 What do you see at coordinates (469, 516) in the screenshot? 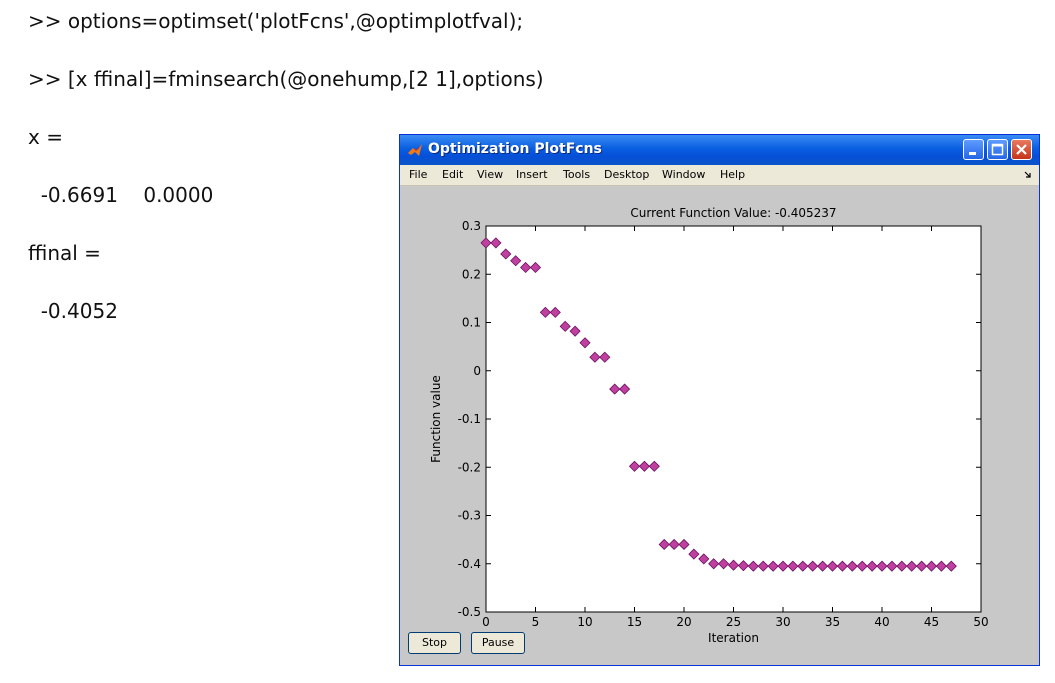
I see `y-tick-label: -0.3` at bounding box center [469, 516].